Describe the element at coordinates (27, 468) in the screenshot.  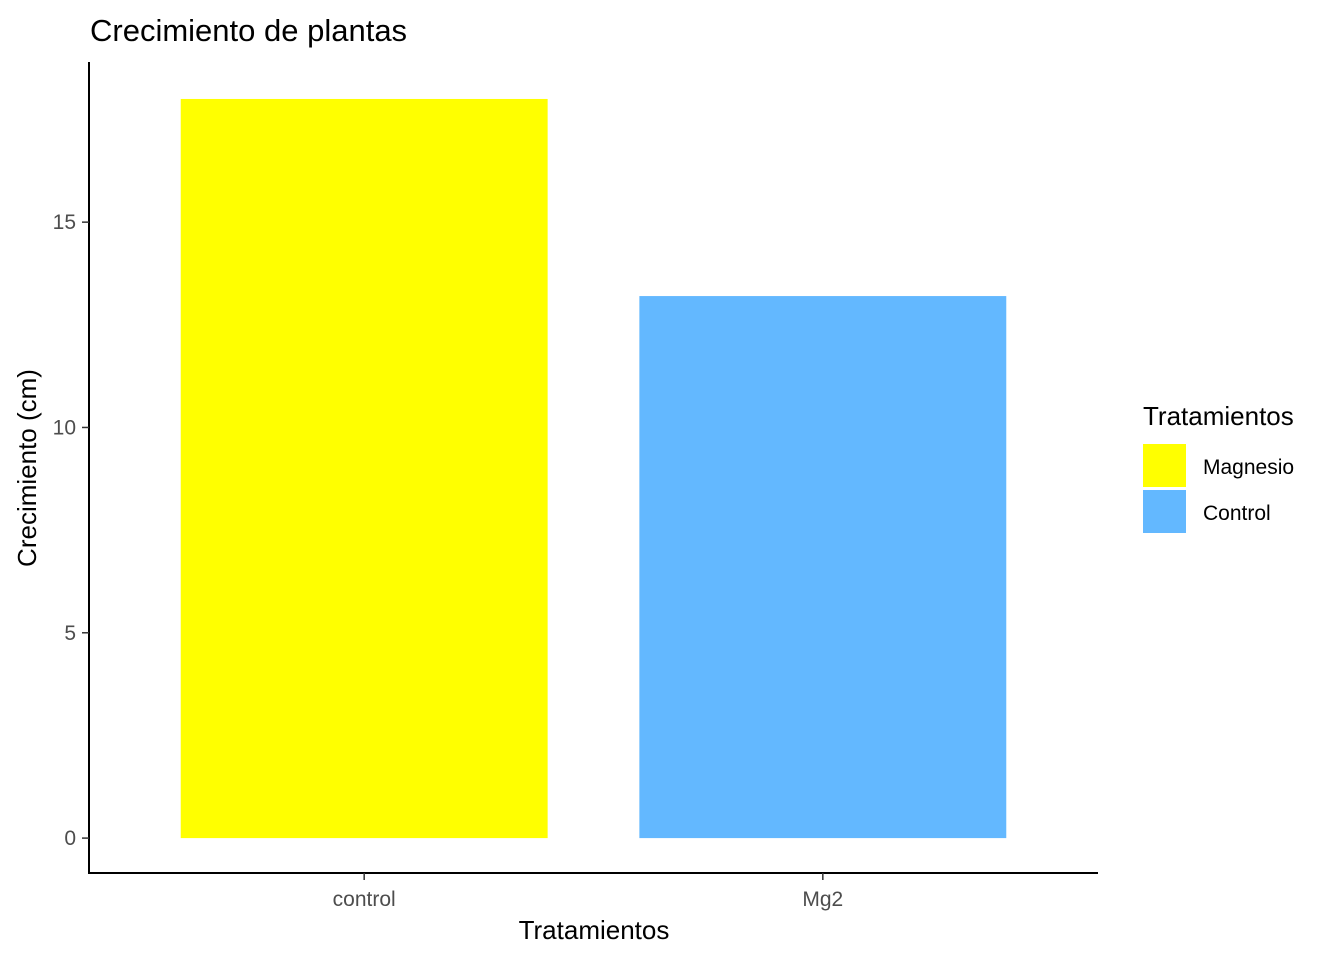
I see `y-axis-title: Crecimiento (cm)` at that location.